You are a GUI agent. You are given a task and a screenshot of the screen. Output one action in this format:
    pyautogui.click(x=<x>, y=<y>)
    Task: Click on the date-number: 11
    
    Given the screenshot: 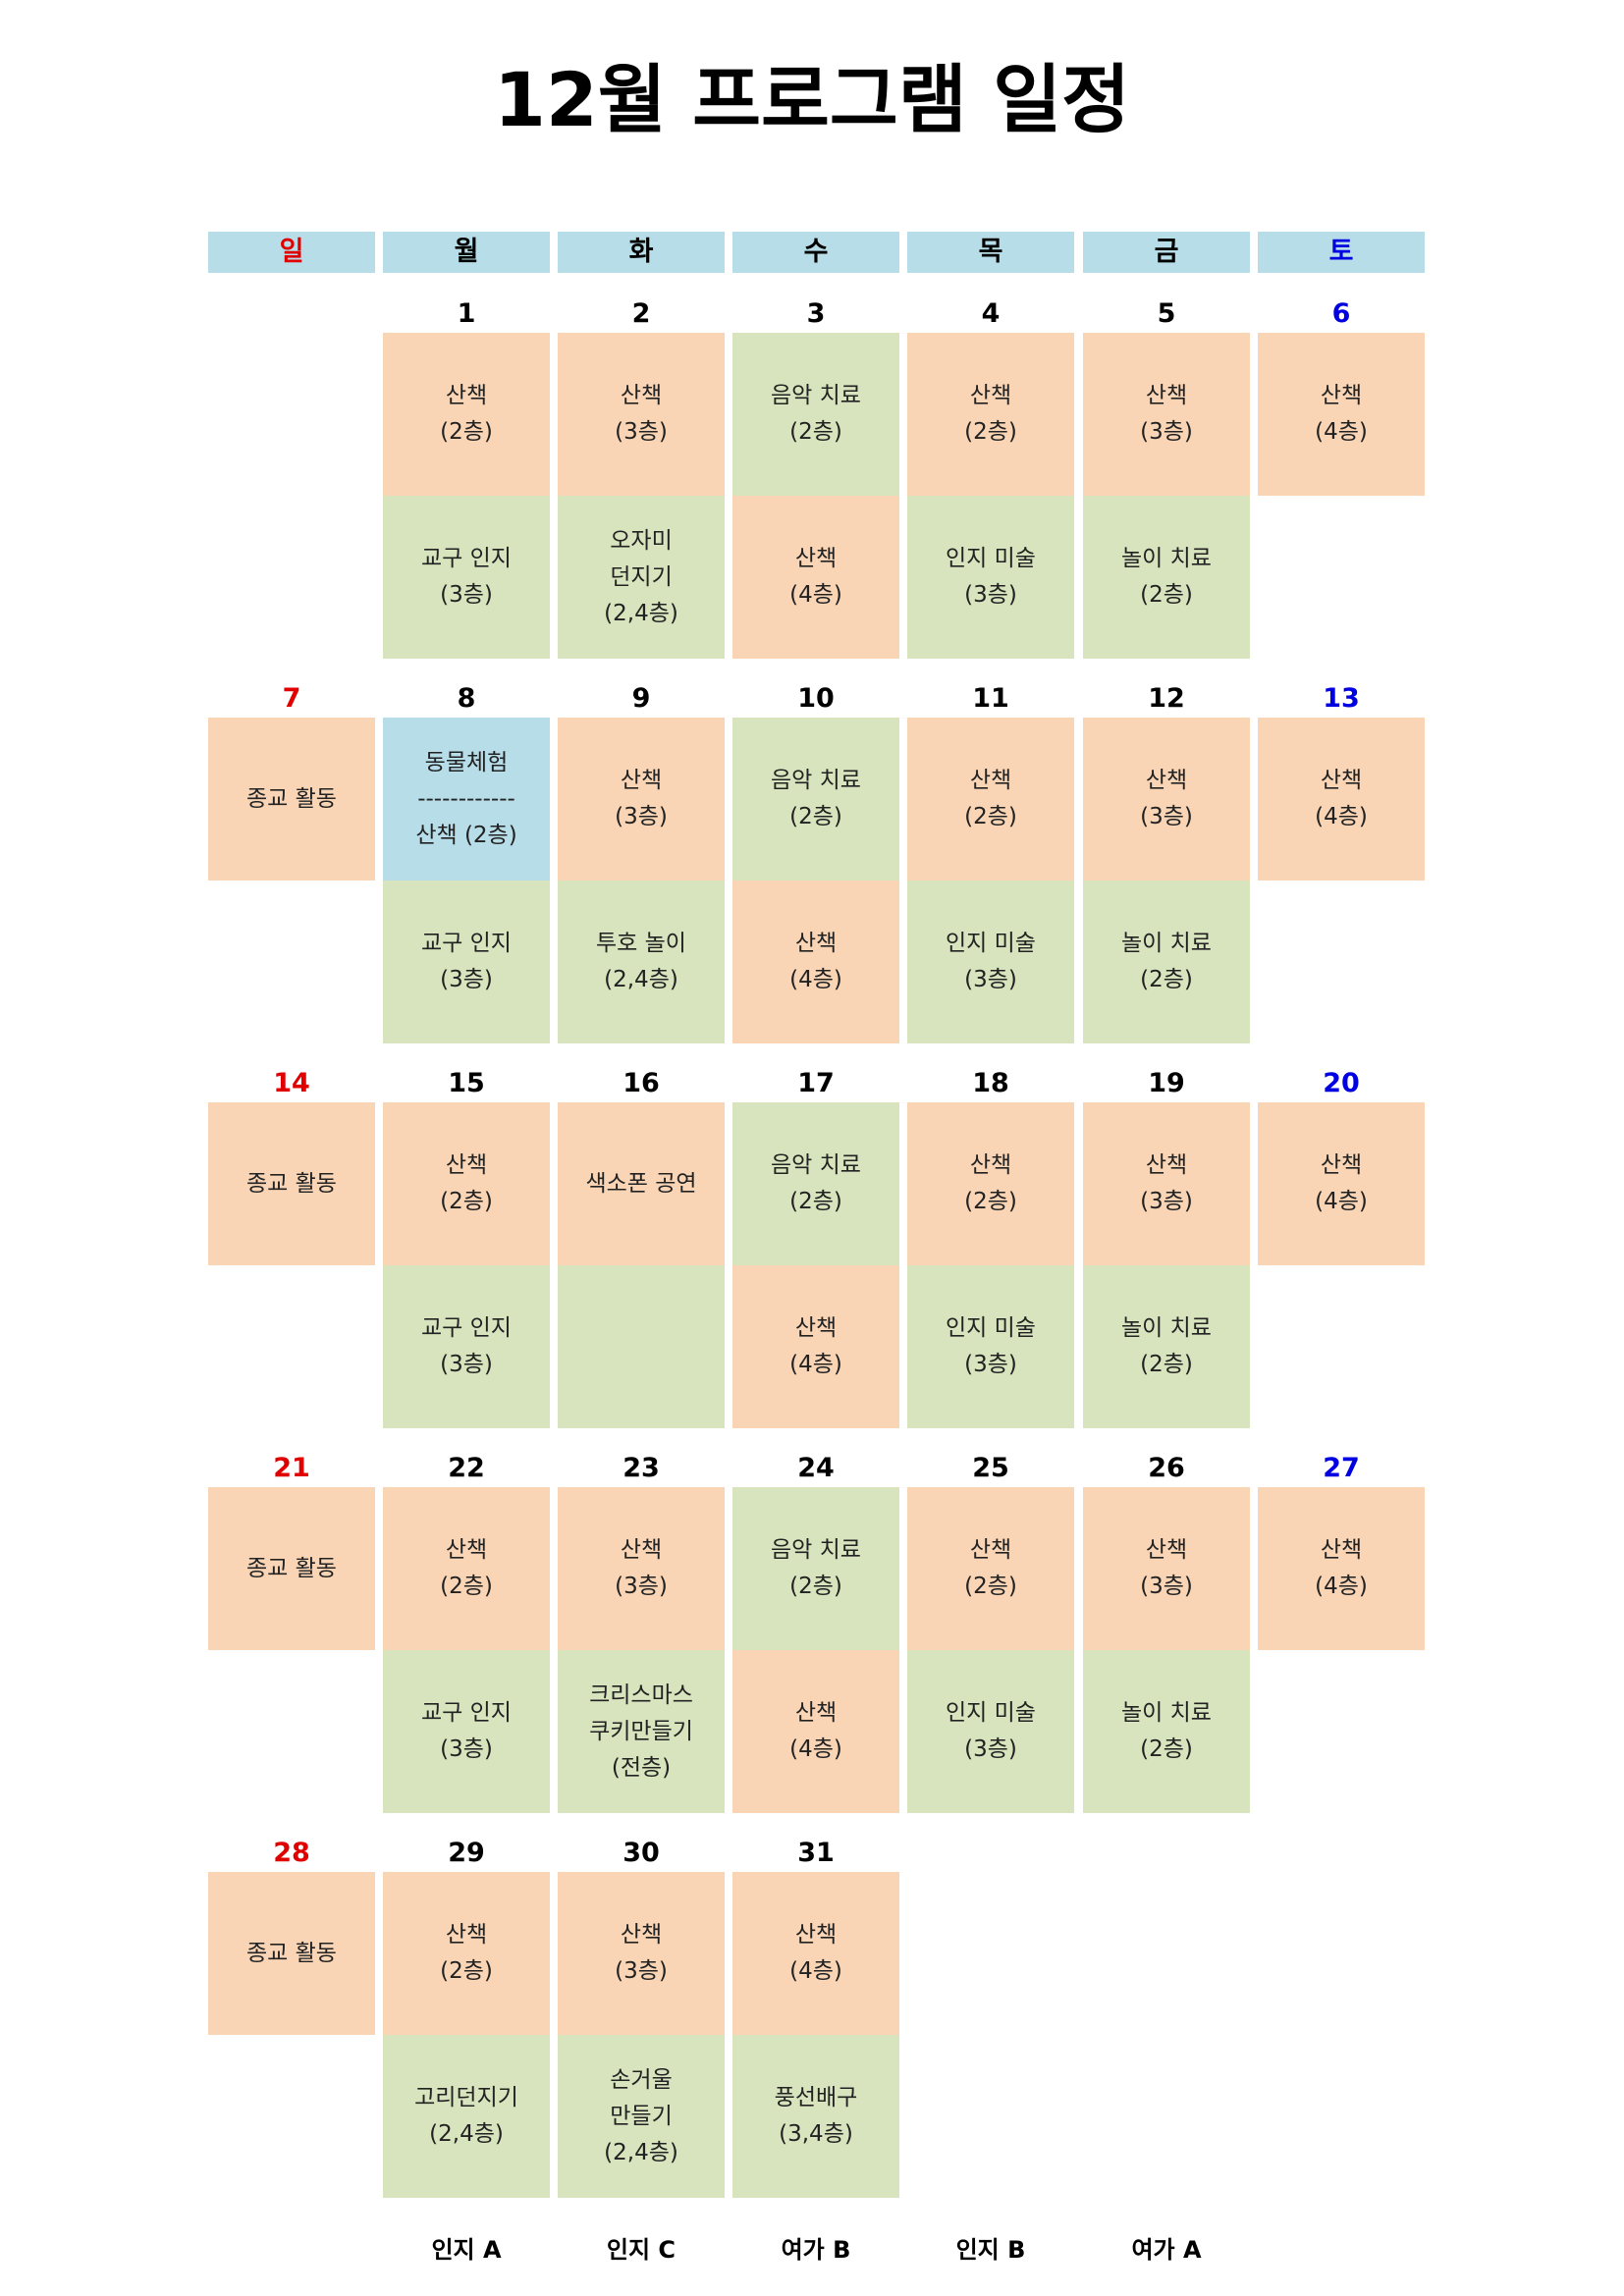 What is the action you would take?
    pyautogui.click(x=990, y=698)
    